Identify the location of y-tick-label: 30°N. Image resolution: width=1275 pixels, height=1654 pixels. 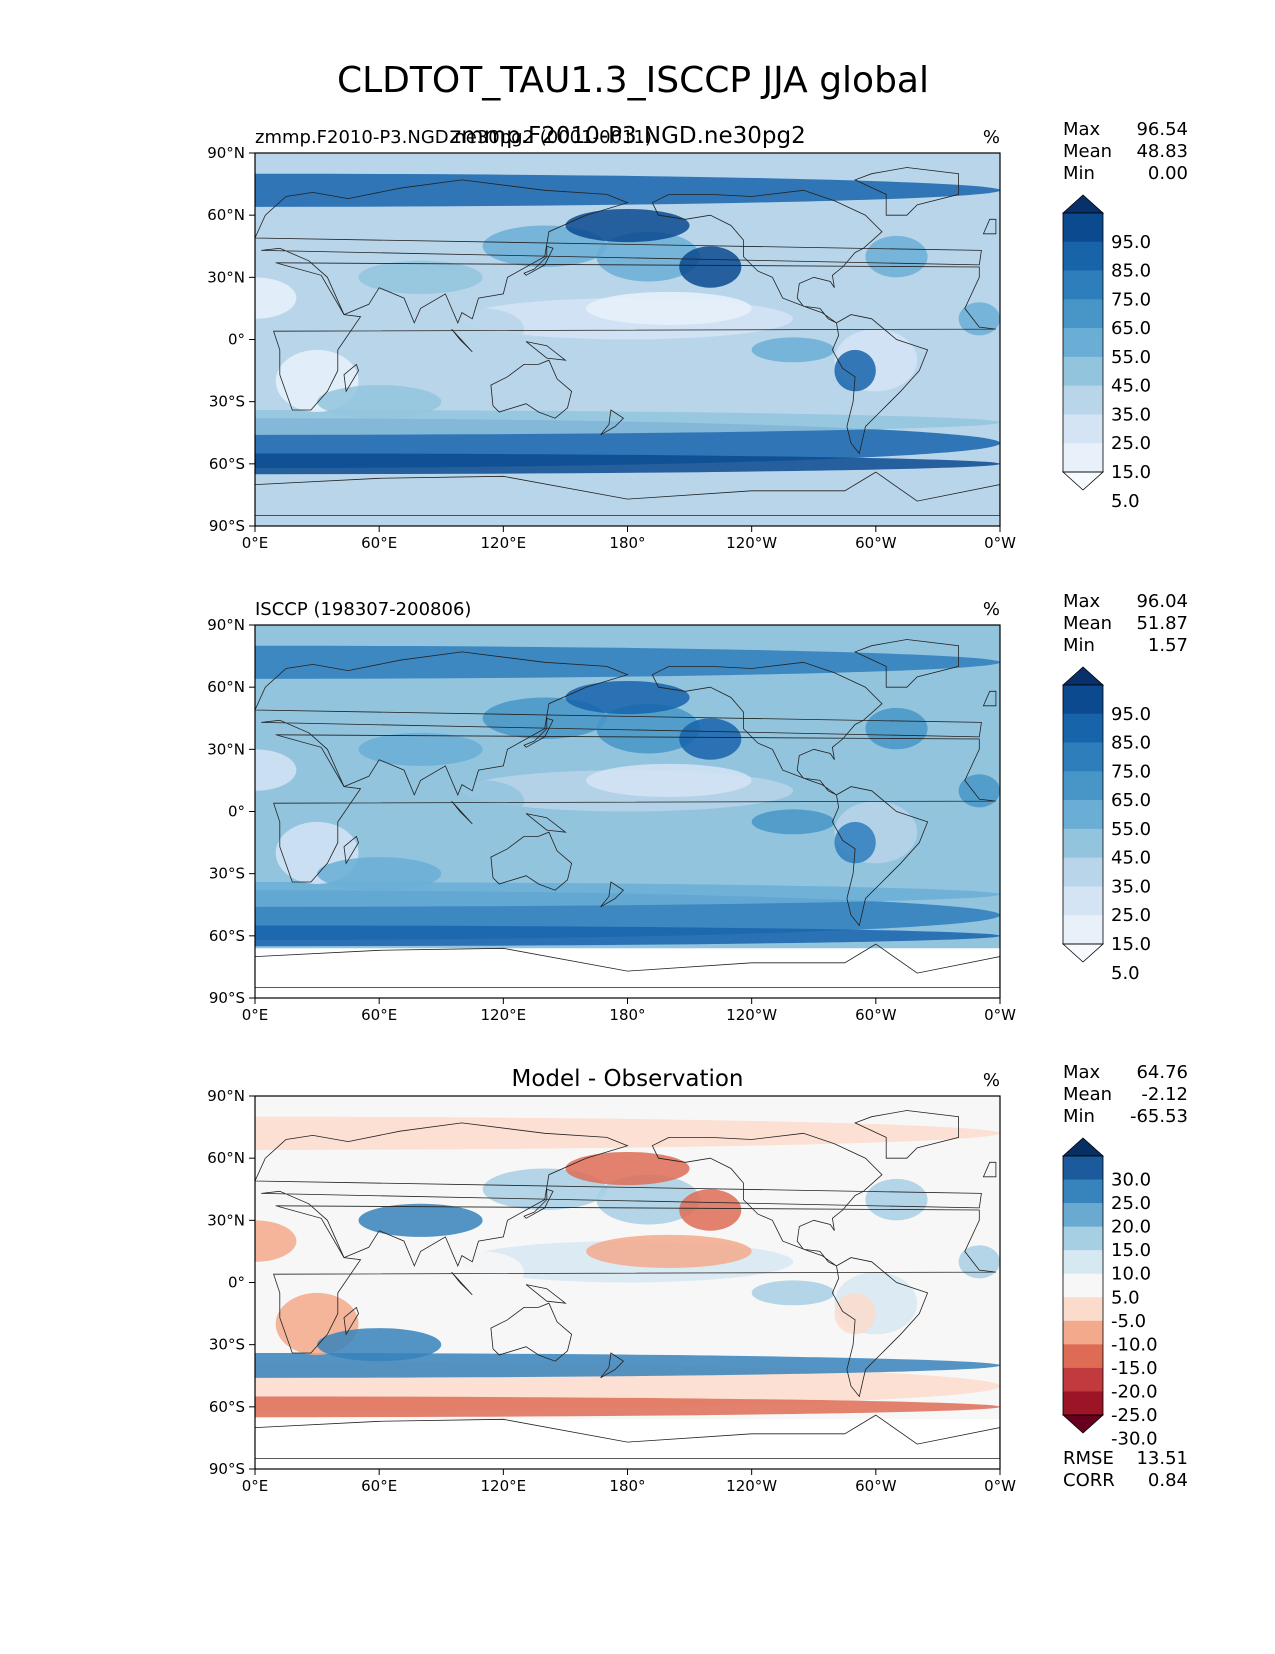
(226, 277).